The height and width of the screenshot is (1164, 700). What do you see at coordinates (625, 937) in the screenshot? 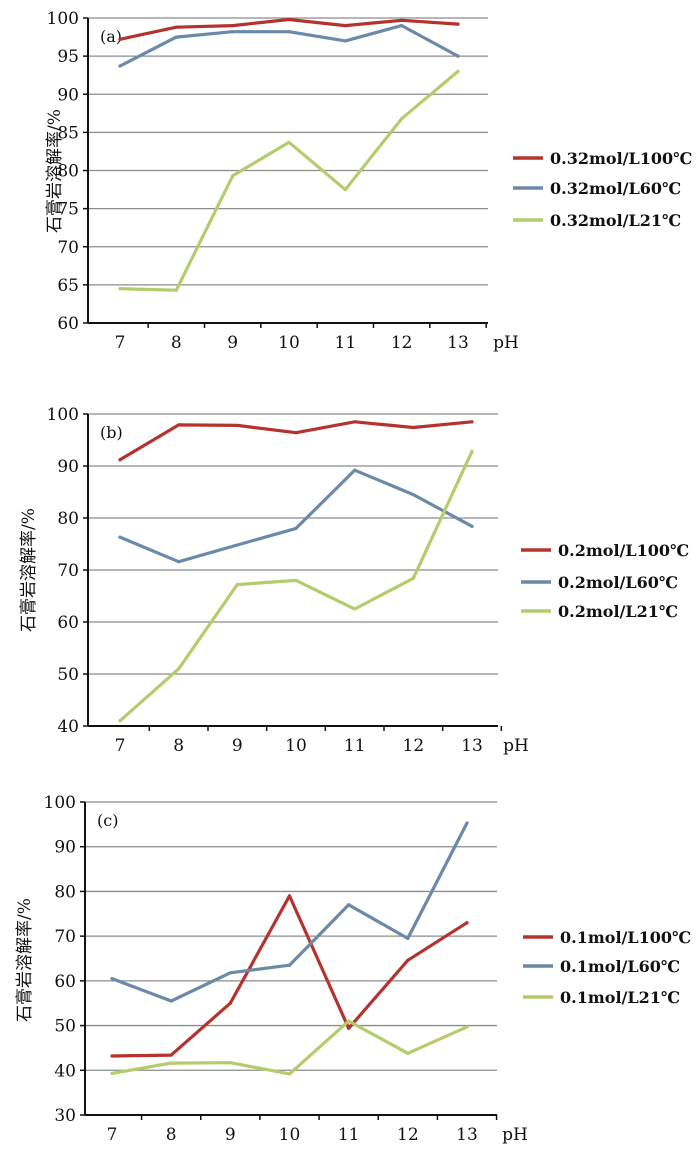
I see `legend-label: 0.1mol/L100℃` at bounding box center [625, 937].